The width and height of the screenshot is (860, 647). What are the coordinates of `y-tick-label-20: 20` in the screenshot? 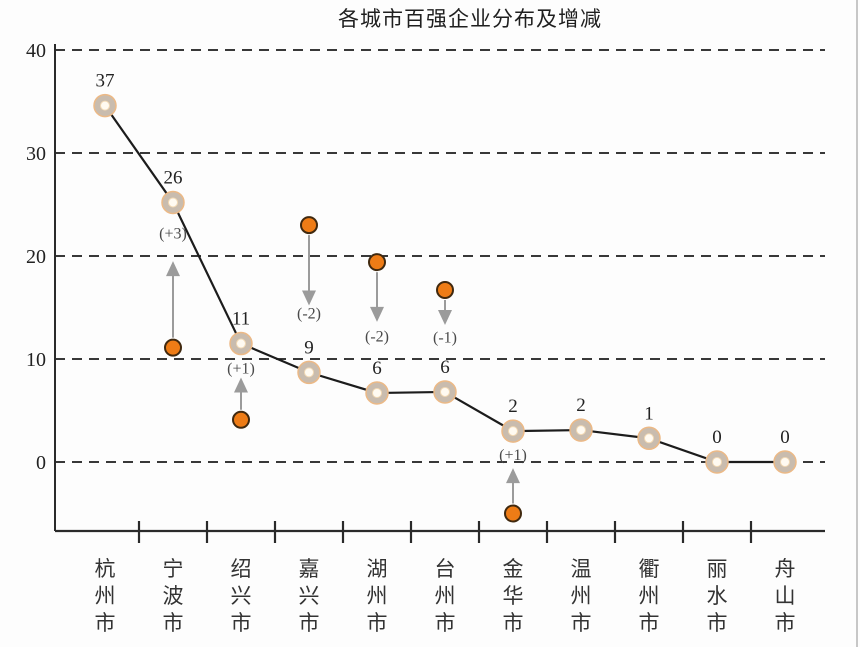 It's located at (36, 257).